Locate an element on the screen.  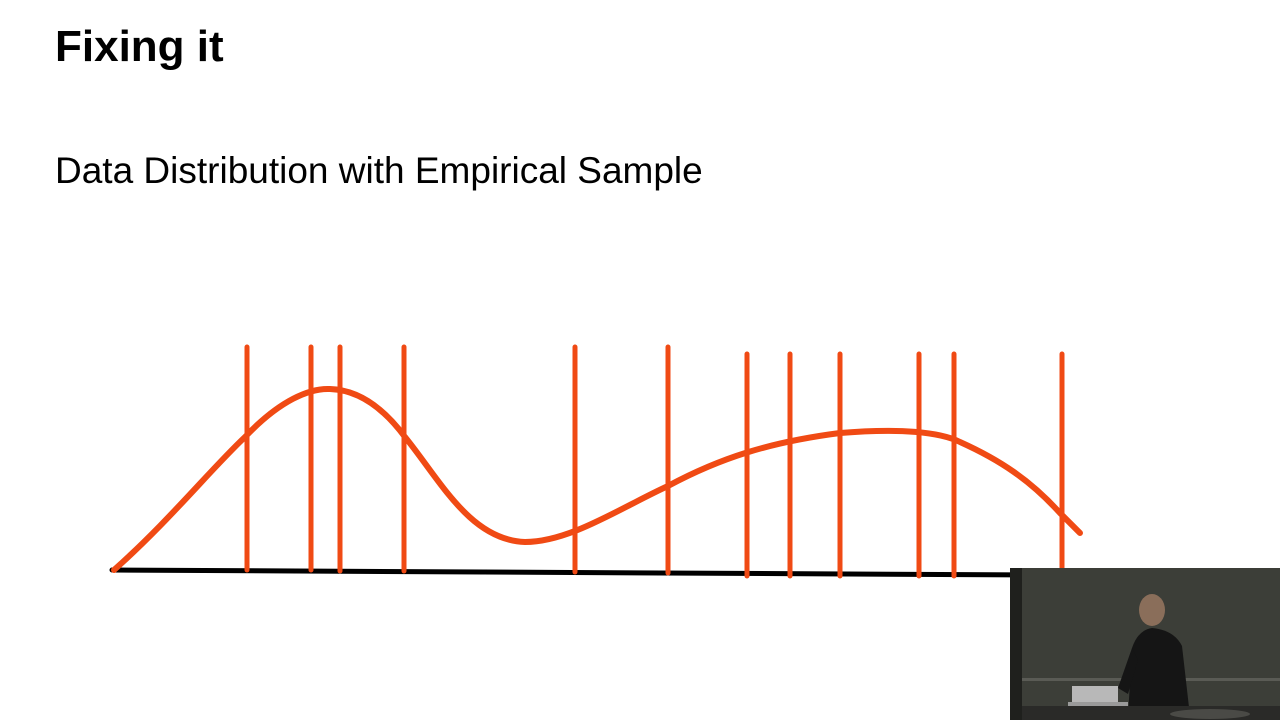
slide-subtitle: Data Distribution with Empirical Sample is located at coordinates (379, 170).